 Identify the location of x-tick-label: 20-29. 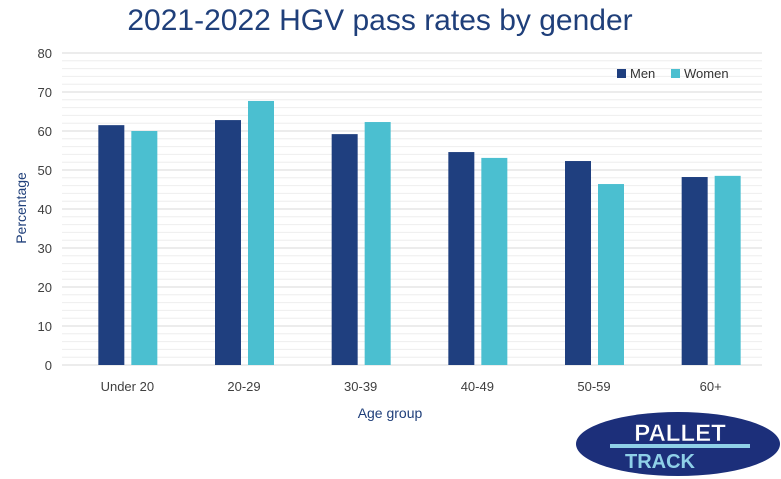
(243, 386).